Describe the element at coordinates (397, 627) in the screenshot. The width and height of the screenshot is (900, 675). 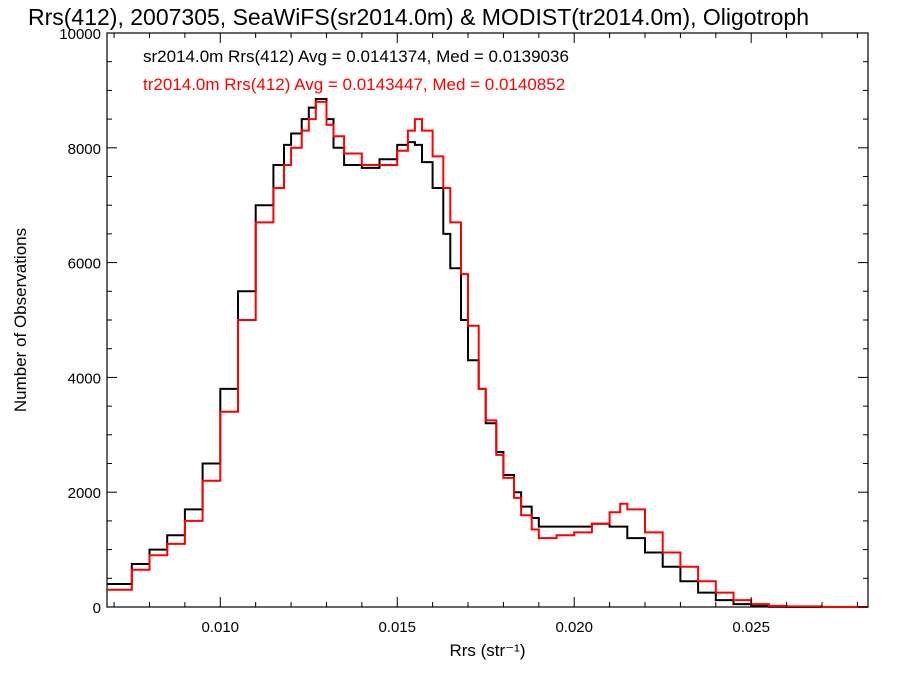
I see `x-tick-label: 0.015` at that location.